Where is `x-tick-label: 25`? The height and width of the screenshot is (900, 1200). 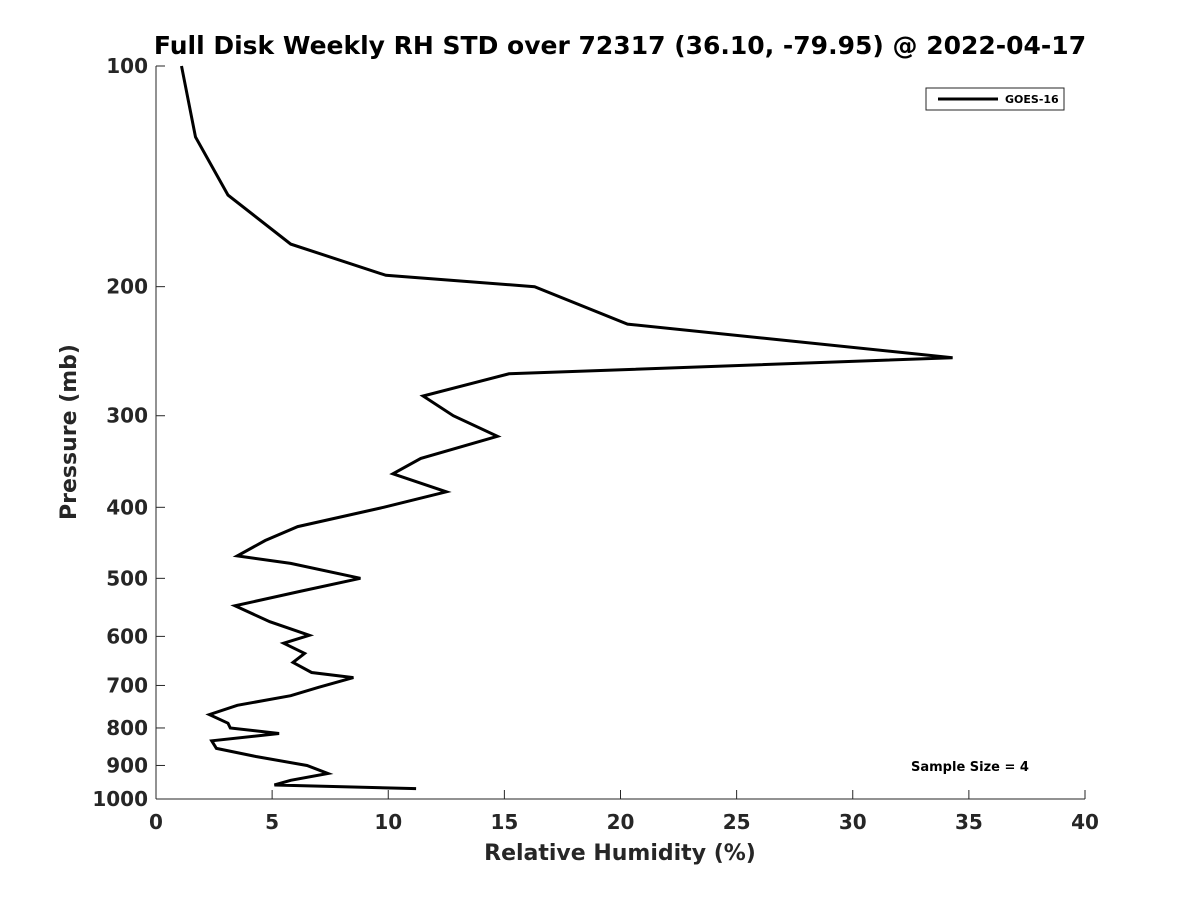
x-tick-label: 25 is located at coordinates (737, 822).